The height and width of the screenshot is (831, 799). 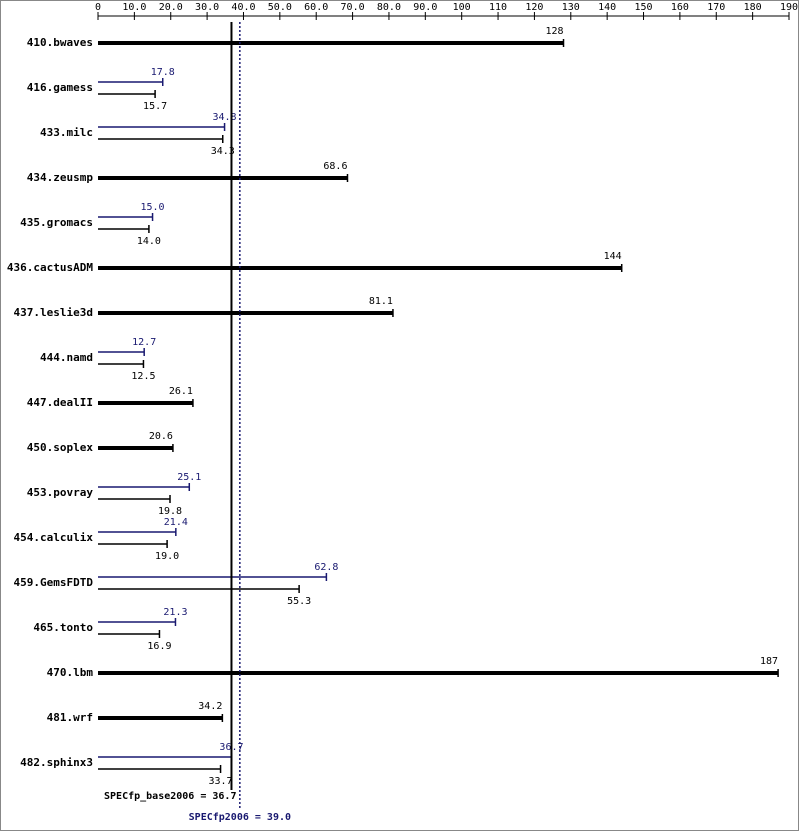 What do you see at coordinates (171, 7) in the screenshot?
I see `x-tick-label: 20.0` at bounding box center [171, 7].